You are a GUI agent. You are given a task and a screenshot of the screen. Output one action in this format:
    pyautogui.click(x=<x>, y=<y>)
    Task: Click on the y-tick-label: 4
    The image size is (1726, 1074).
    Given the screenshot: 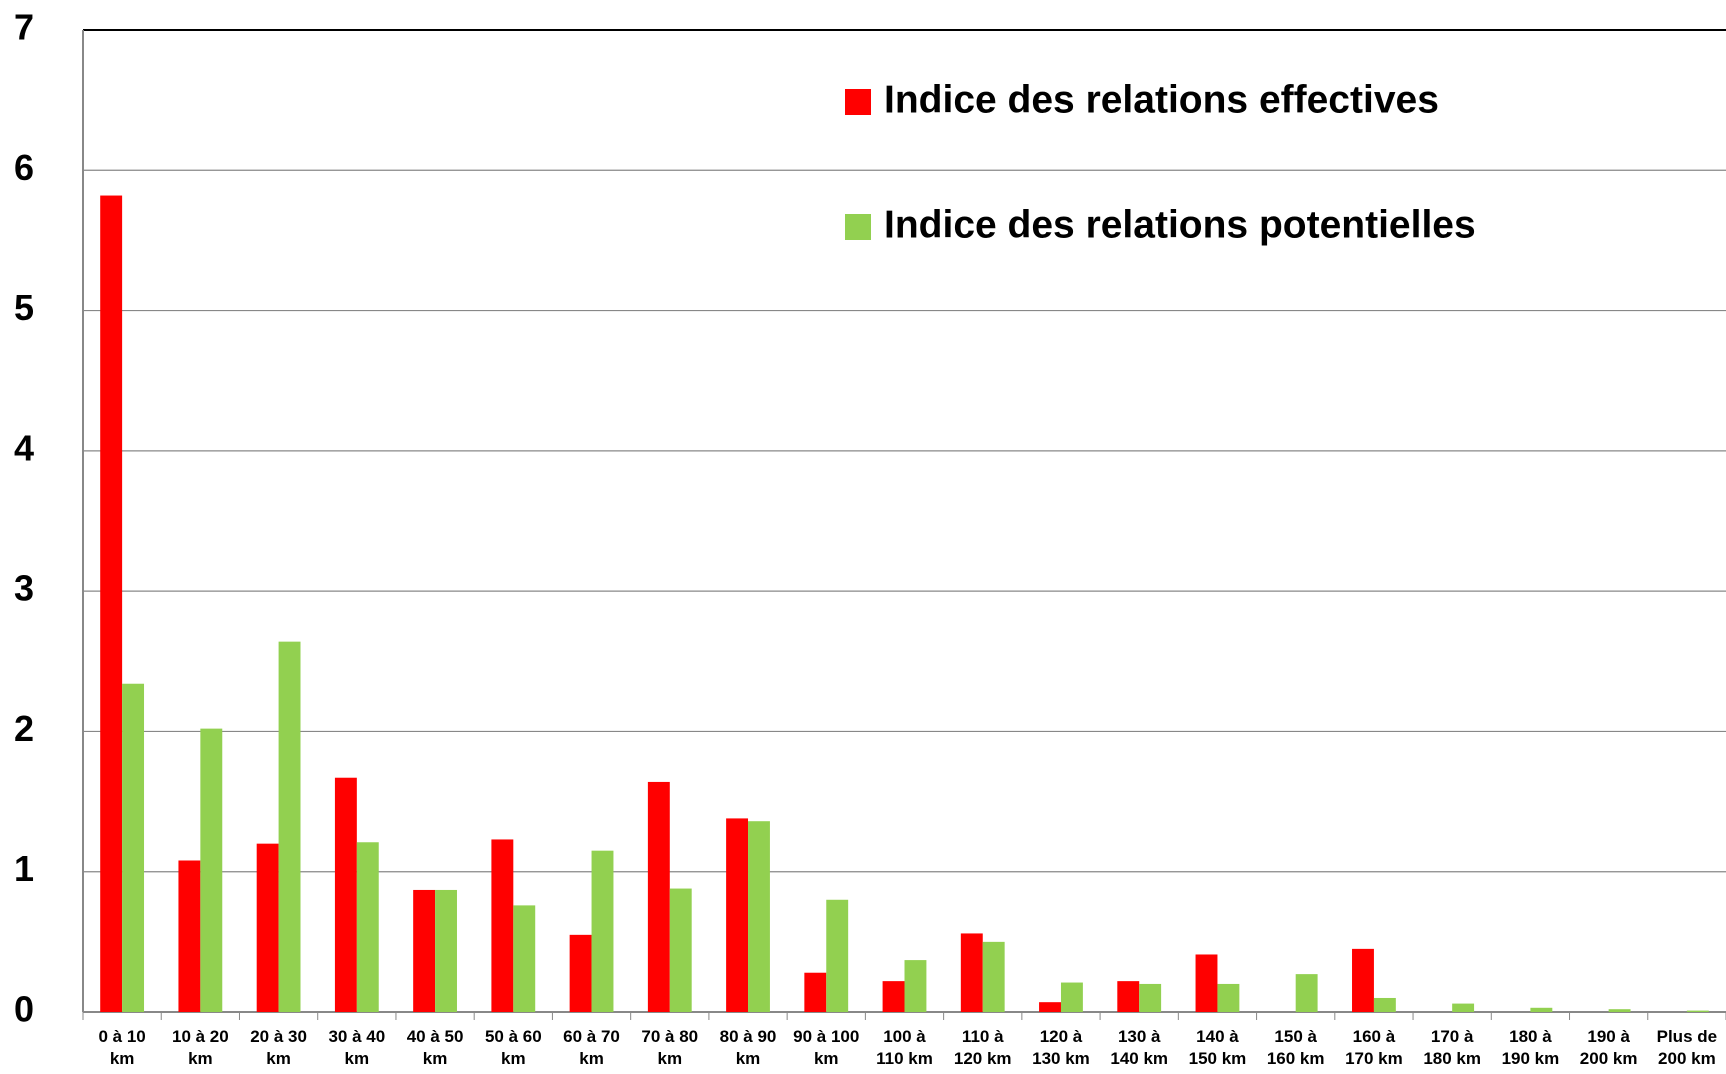 What is the action you would take?
    pyautogui.click(x=24, y=447)
    